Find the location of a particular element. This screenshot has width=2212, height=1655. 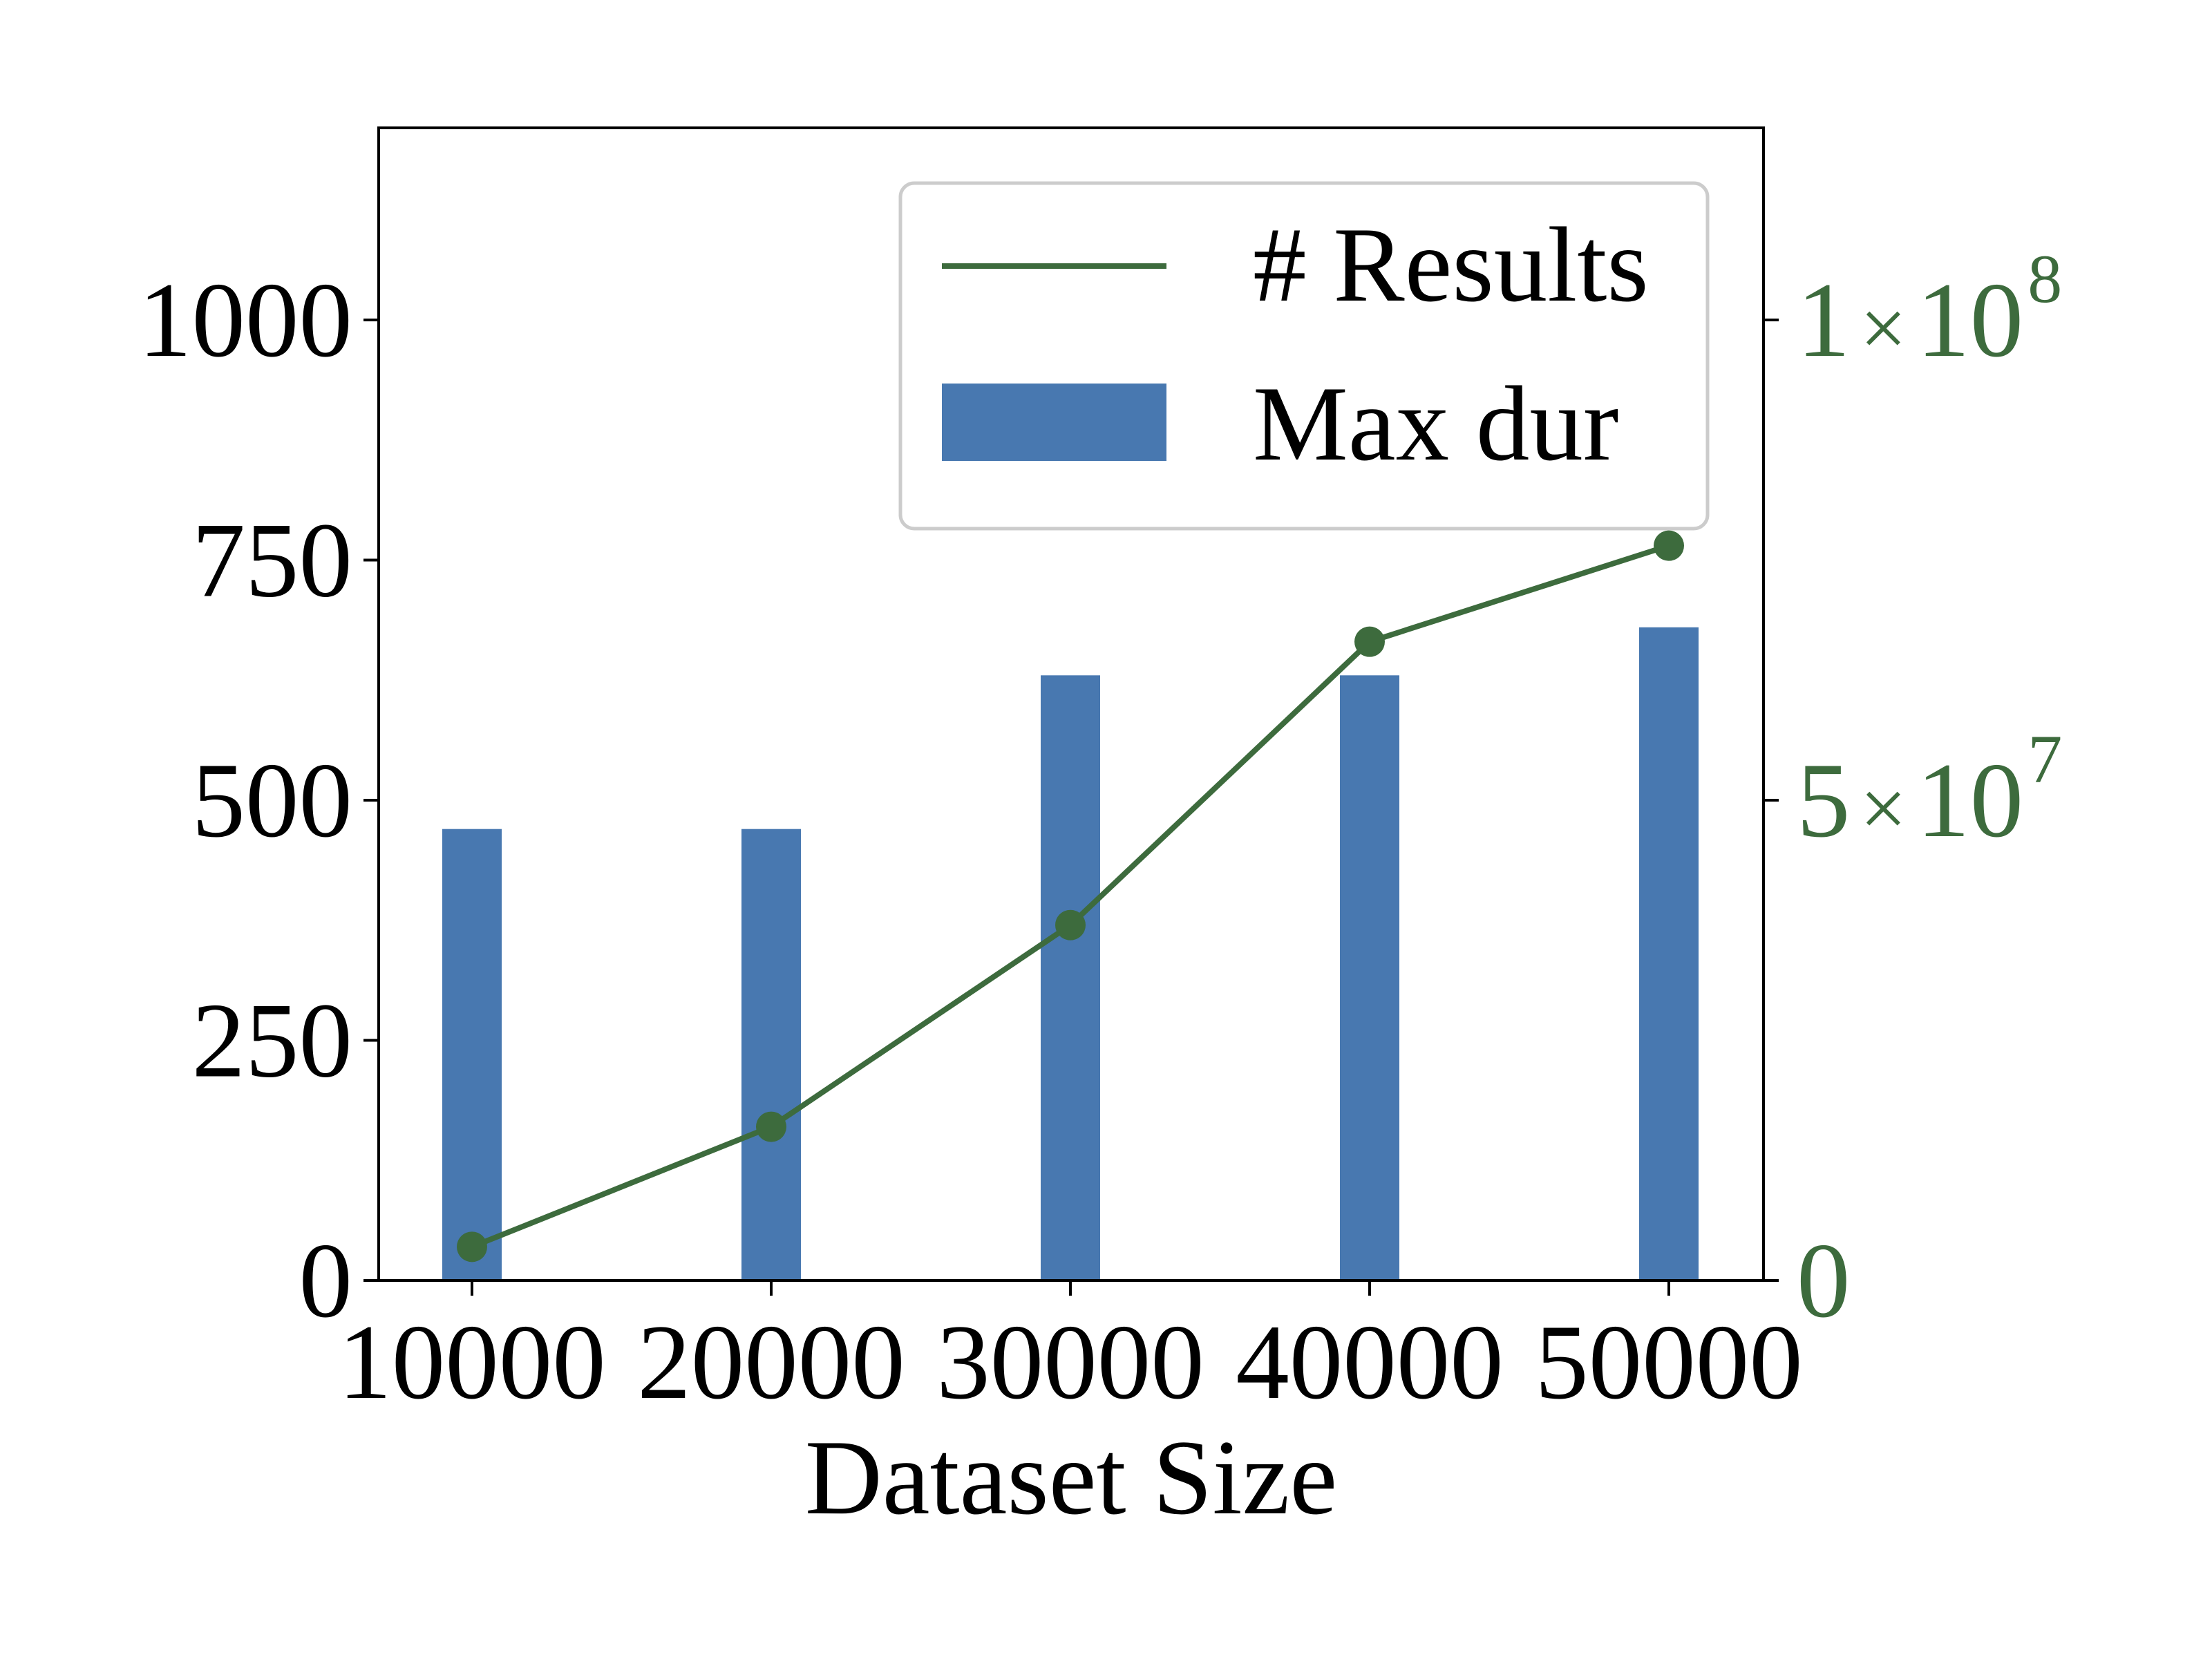

right-tick-label-1: 5 ×10⁷ is located at coordinates (1929, 791).